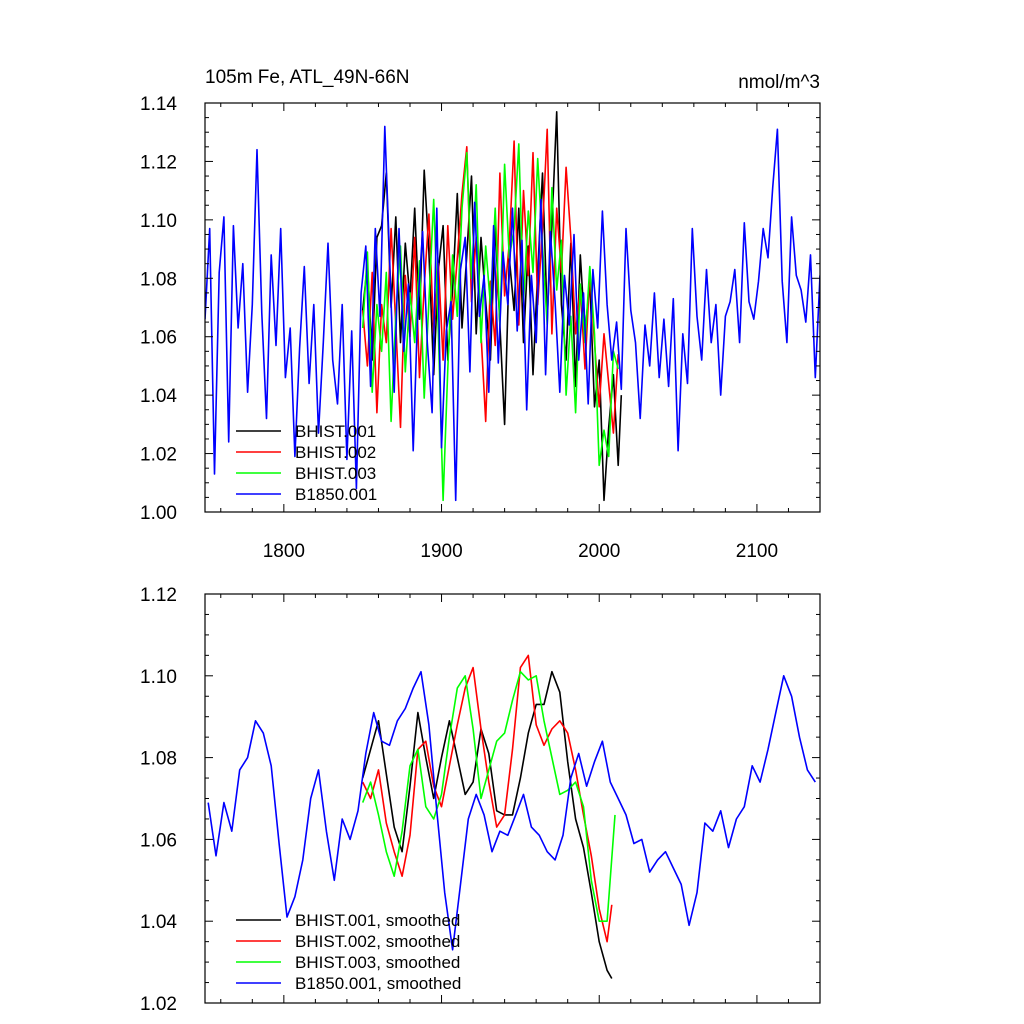 Image resolution: width=1024 pixels, height=1024 pixels. I want to click on y-tick-label: 1.14, so click(158, 104).